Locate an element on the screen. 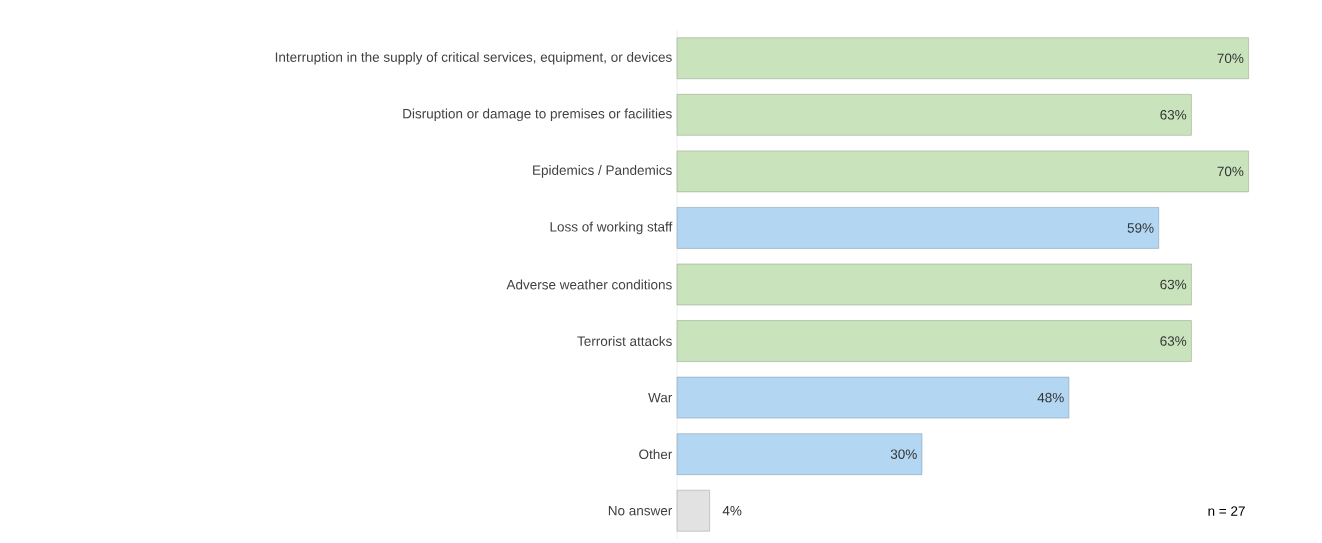 Image resolution: width=1322 pixels, height=543 pixels. data-label: 30% is located at coordinates (903, 454).